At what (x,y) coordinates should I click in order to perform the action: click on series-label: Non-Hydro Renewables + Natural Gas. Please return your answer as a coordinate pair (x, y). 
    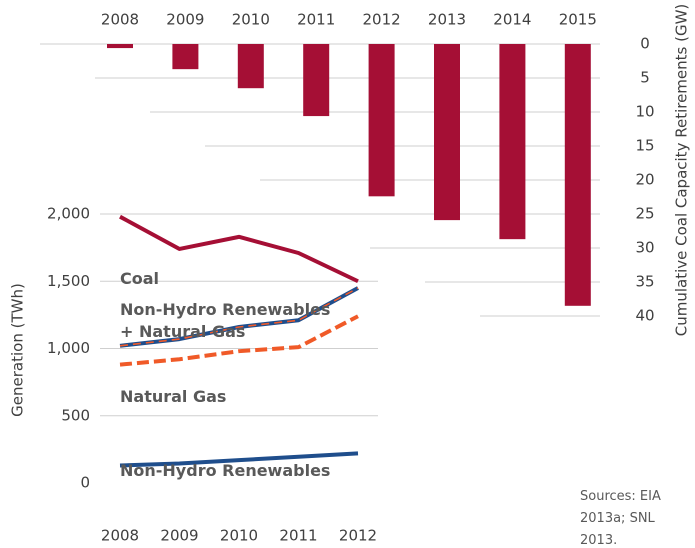
    Looking at the image, I should click on (225, 320).